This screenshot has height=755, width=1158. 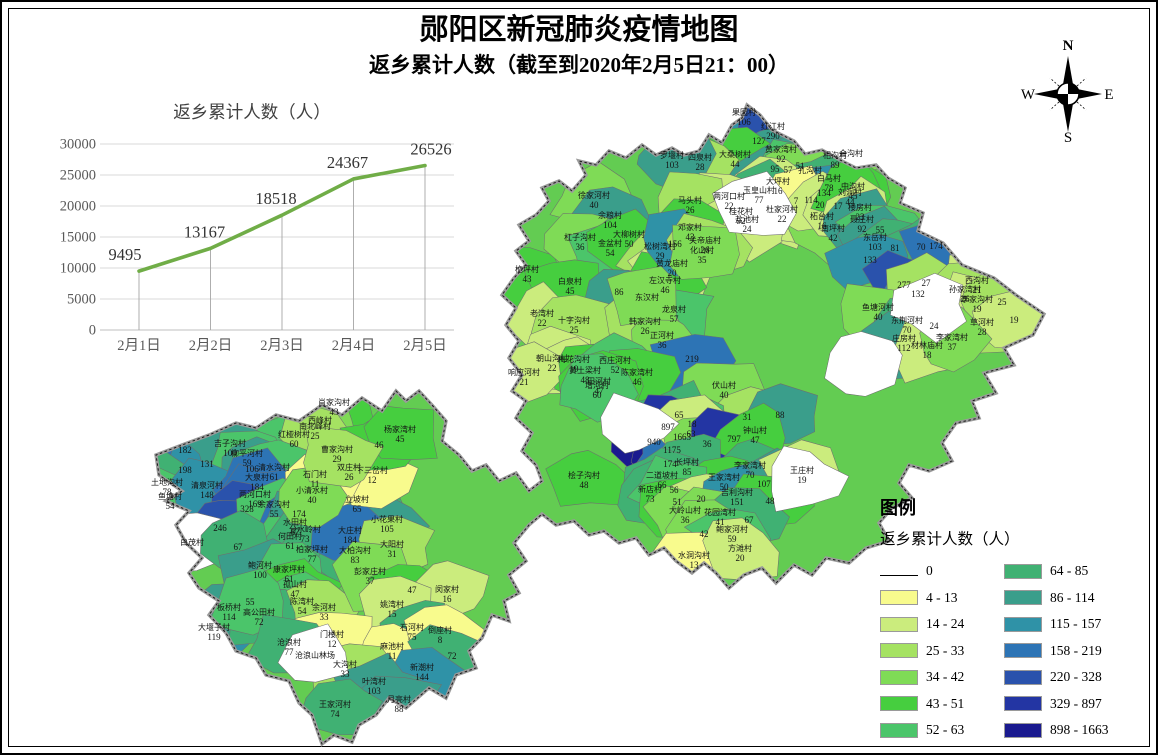 What do you see at coordinates (724, 385) in the screenshot?
I see `village-name-label: 伏山村` at bounding box center [724, 385].